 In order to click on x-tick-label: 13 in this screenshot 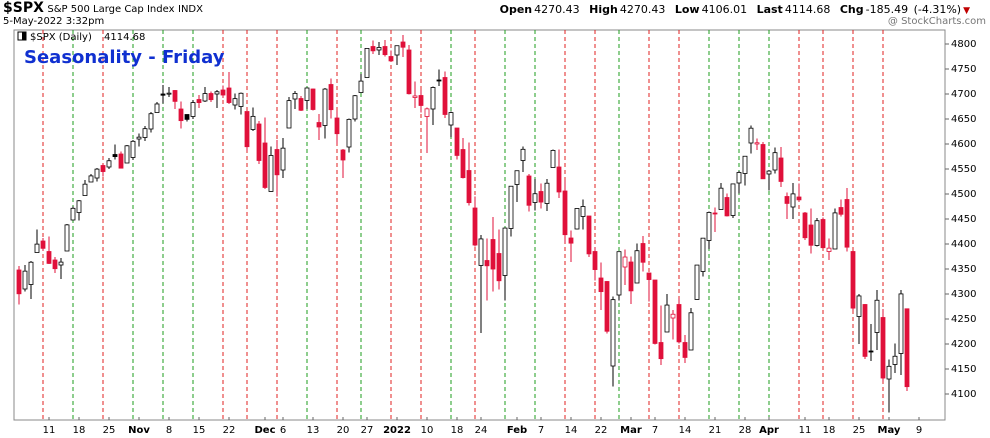, I will do `click(313, 430)`.